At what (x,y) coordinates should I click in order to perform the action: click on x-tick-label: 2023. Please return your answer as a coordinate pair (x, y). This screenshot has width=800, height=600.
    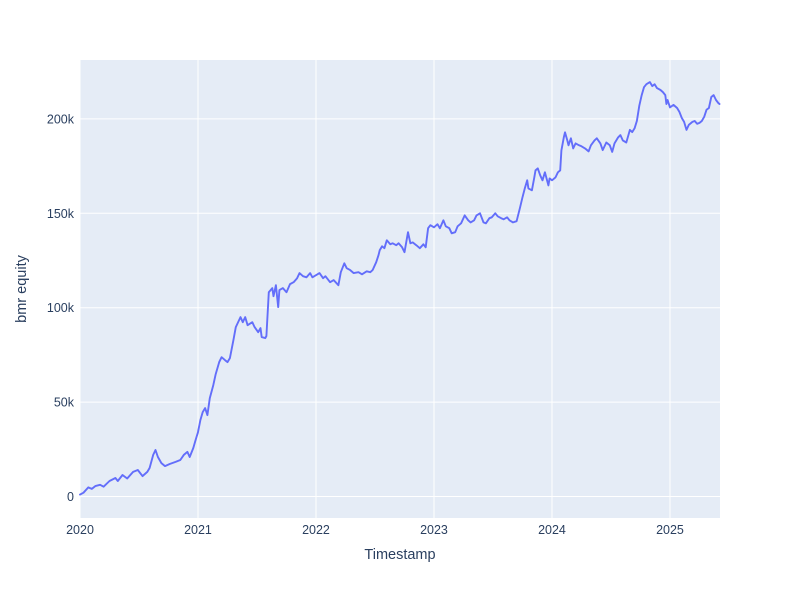
    Looking at the image, I should click on (434, 530).